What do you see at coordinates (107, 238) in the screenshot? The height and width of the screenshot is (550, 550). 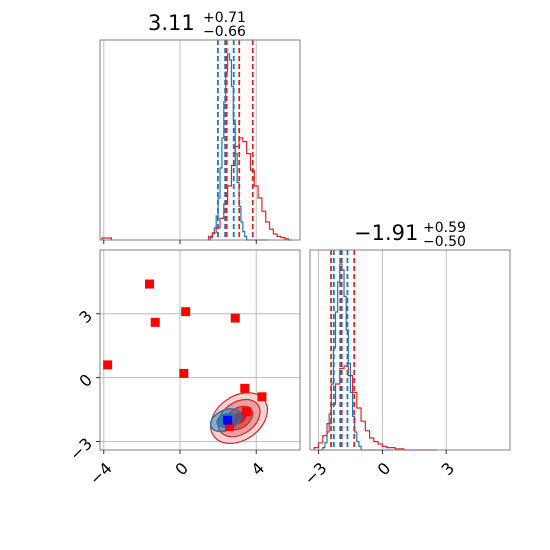 I see `histogram-tail` at bounding box center [107, 238].